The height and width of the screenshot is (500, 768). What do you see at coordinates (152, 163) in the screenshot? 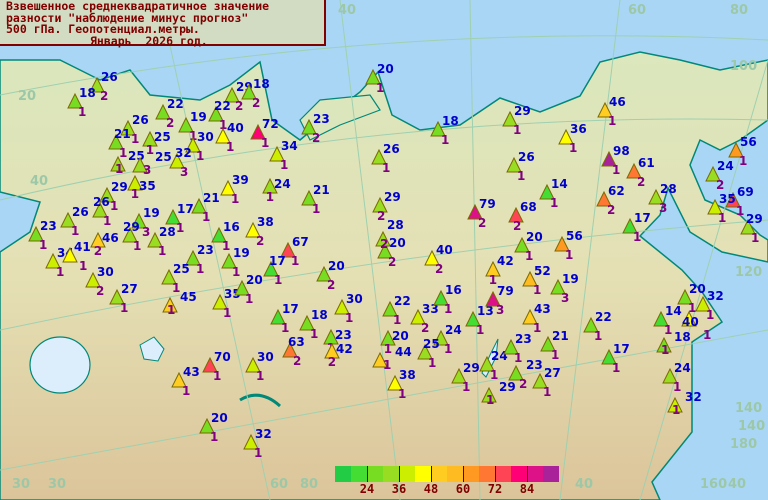
I see `station-marker: 25 3` at bounding box center [152, 163].